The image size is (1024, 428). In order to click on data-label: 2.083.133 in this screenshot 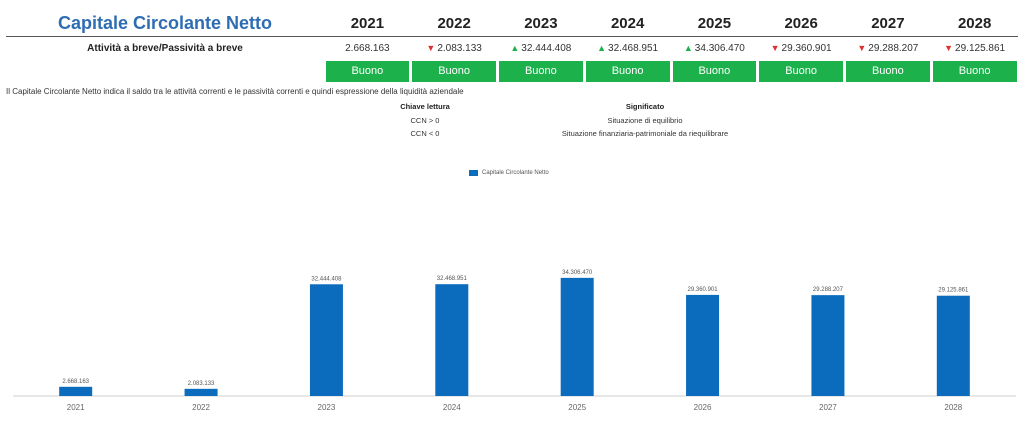, I will do `click(201, 384)`.